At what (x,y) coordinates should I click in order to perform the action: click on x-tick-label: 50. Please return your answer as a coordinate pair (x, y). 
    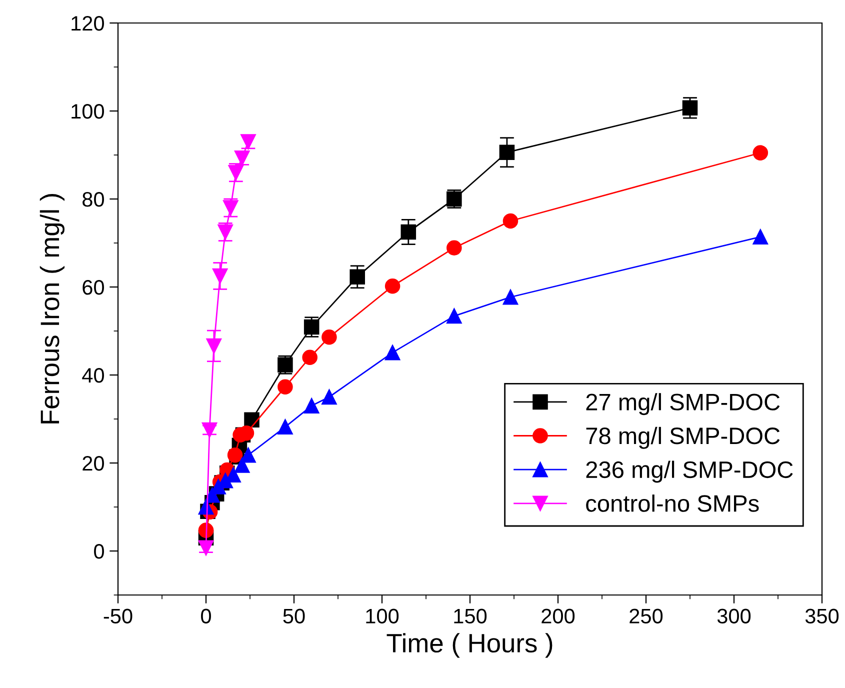
    Looking at the image, I should click on (294, 616).